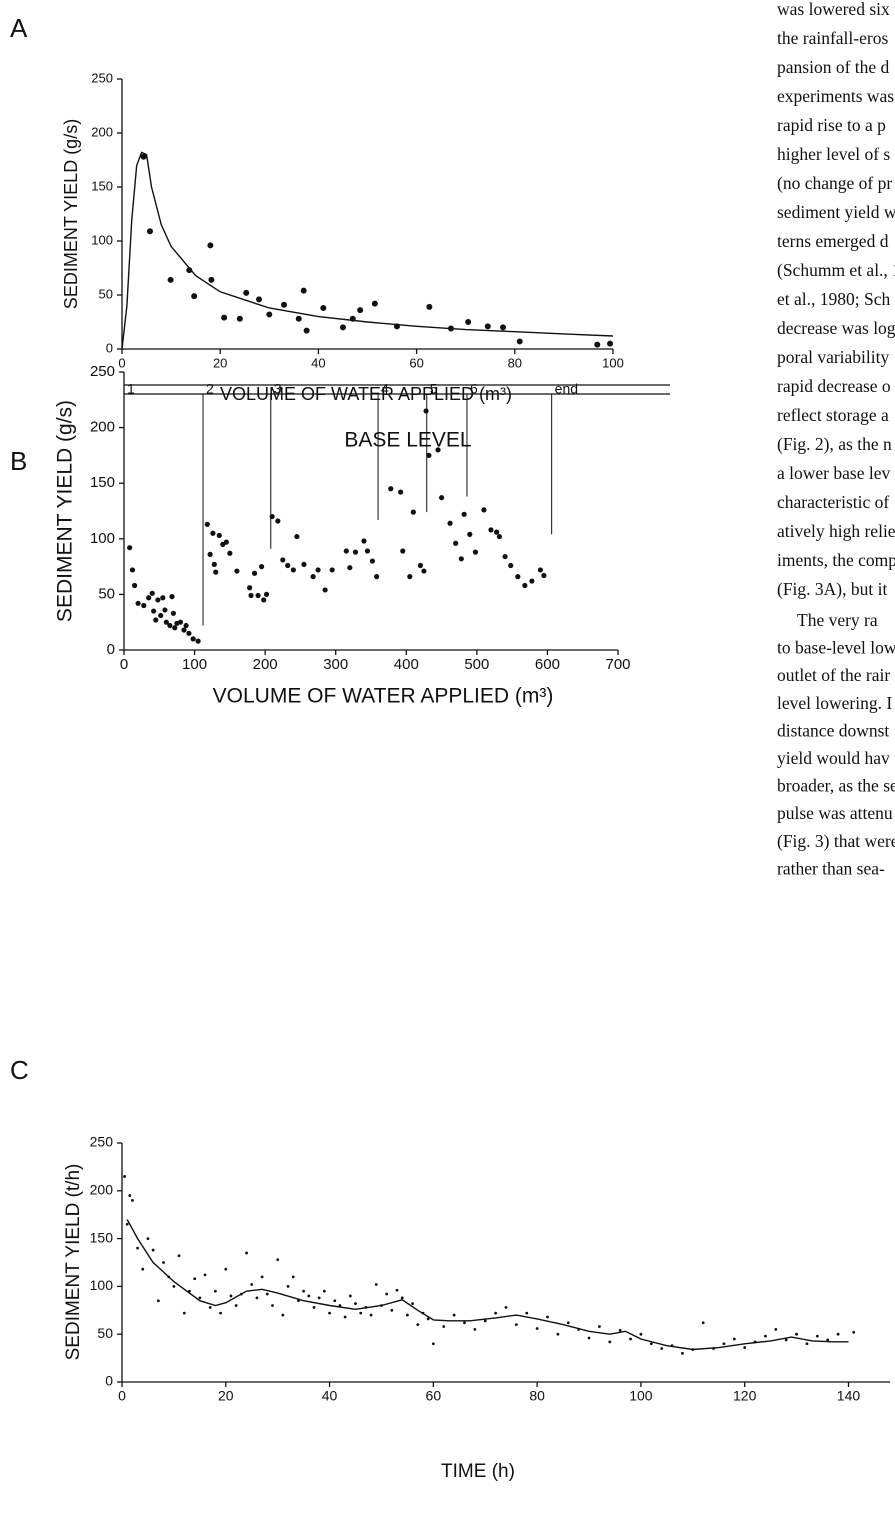 The height and width of the screenshot is (1513, 895). I want to click on x-tick-label: 60, so click(434, 1396).